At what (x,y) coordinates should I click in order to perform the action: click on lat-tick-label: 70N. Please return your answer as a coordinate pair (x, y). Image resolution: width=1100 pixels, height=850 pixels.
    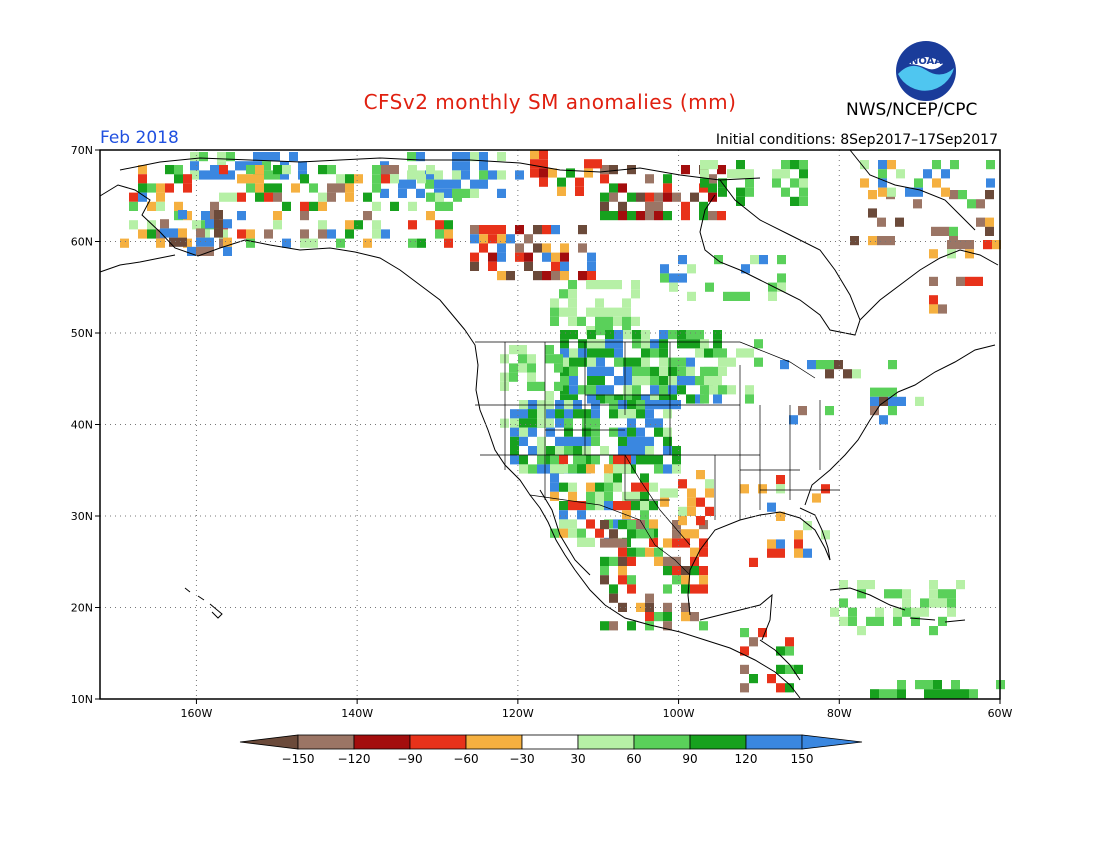
    Looking at the image, I should click on (82, 150).